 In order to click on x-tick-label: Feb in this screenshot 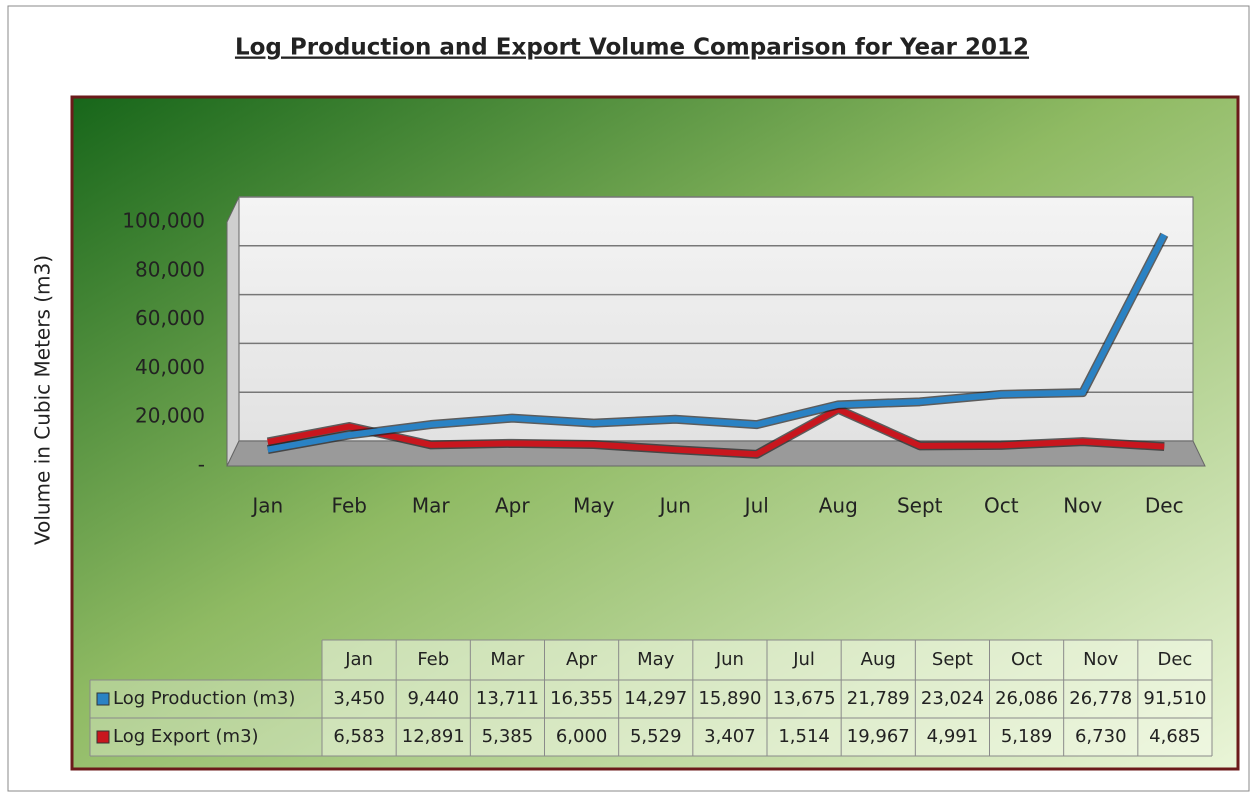, I will do `click(349, 506)`.